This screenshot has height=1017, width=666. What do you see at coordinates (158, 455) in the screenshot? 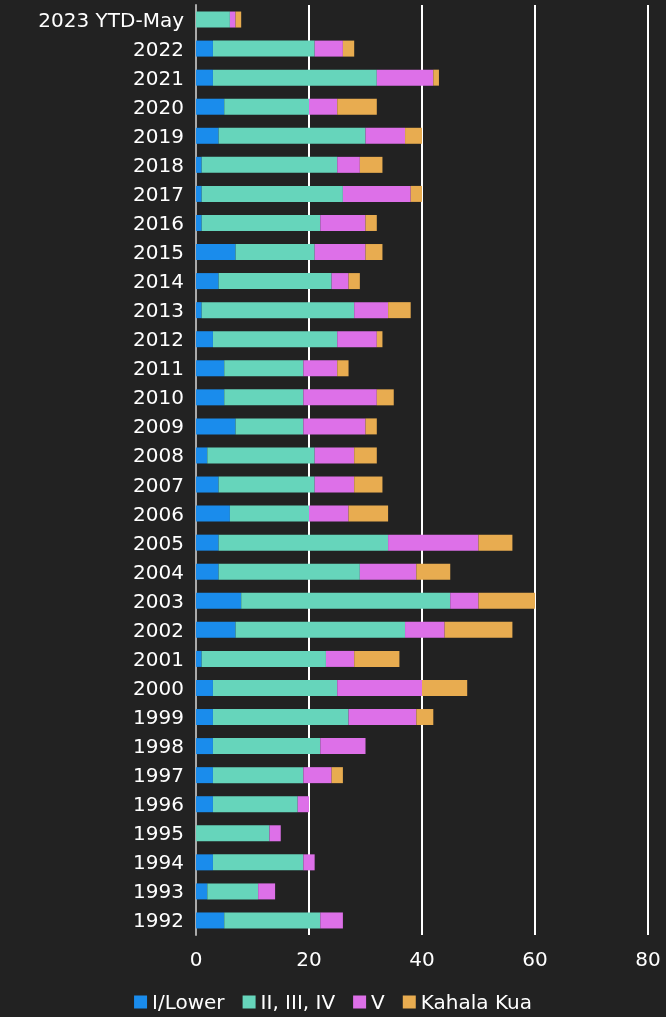
I see `y-tick-label: 2008` at bounding box center [158, 455].